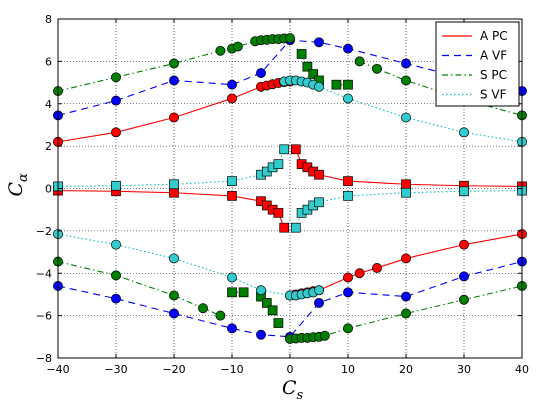 The height and width of the screenshot is (407, 540). I want to click on legend-label: S PC, so click(493, 75).